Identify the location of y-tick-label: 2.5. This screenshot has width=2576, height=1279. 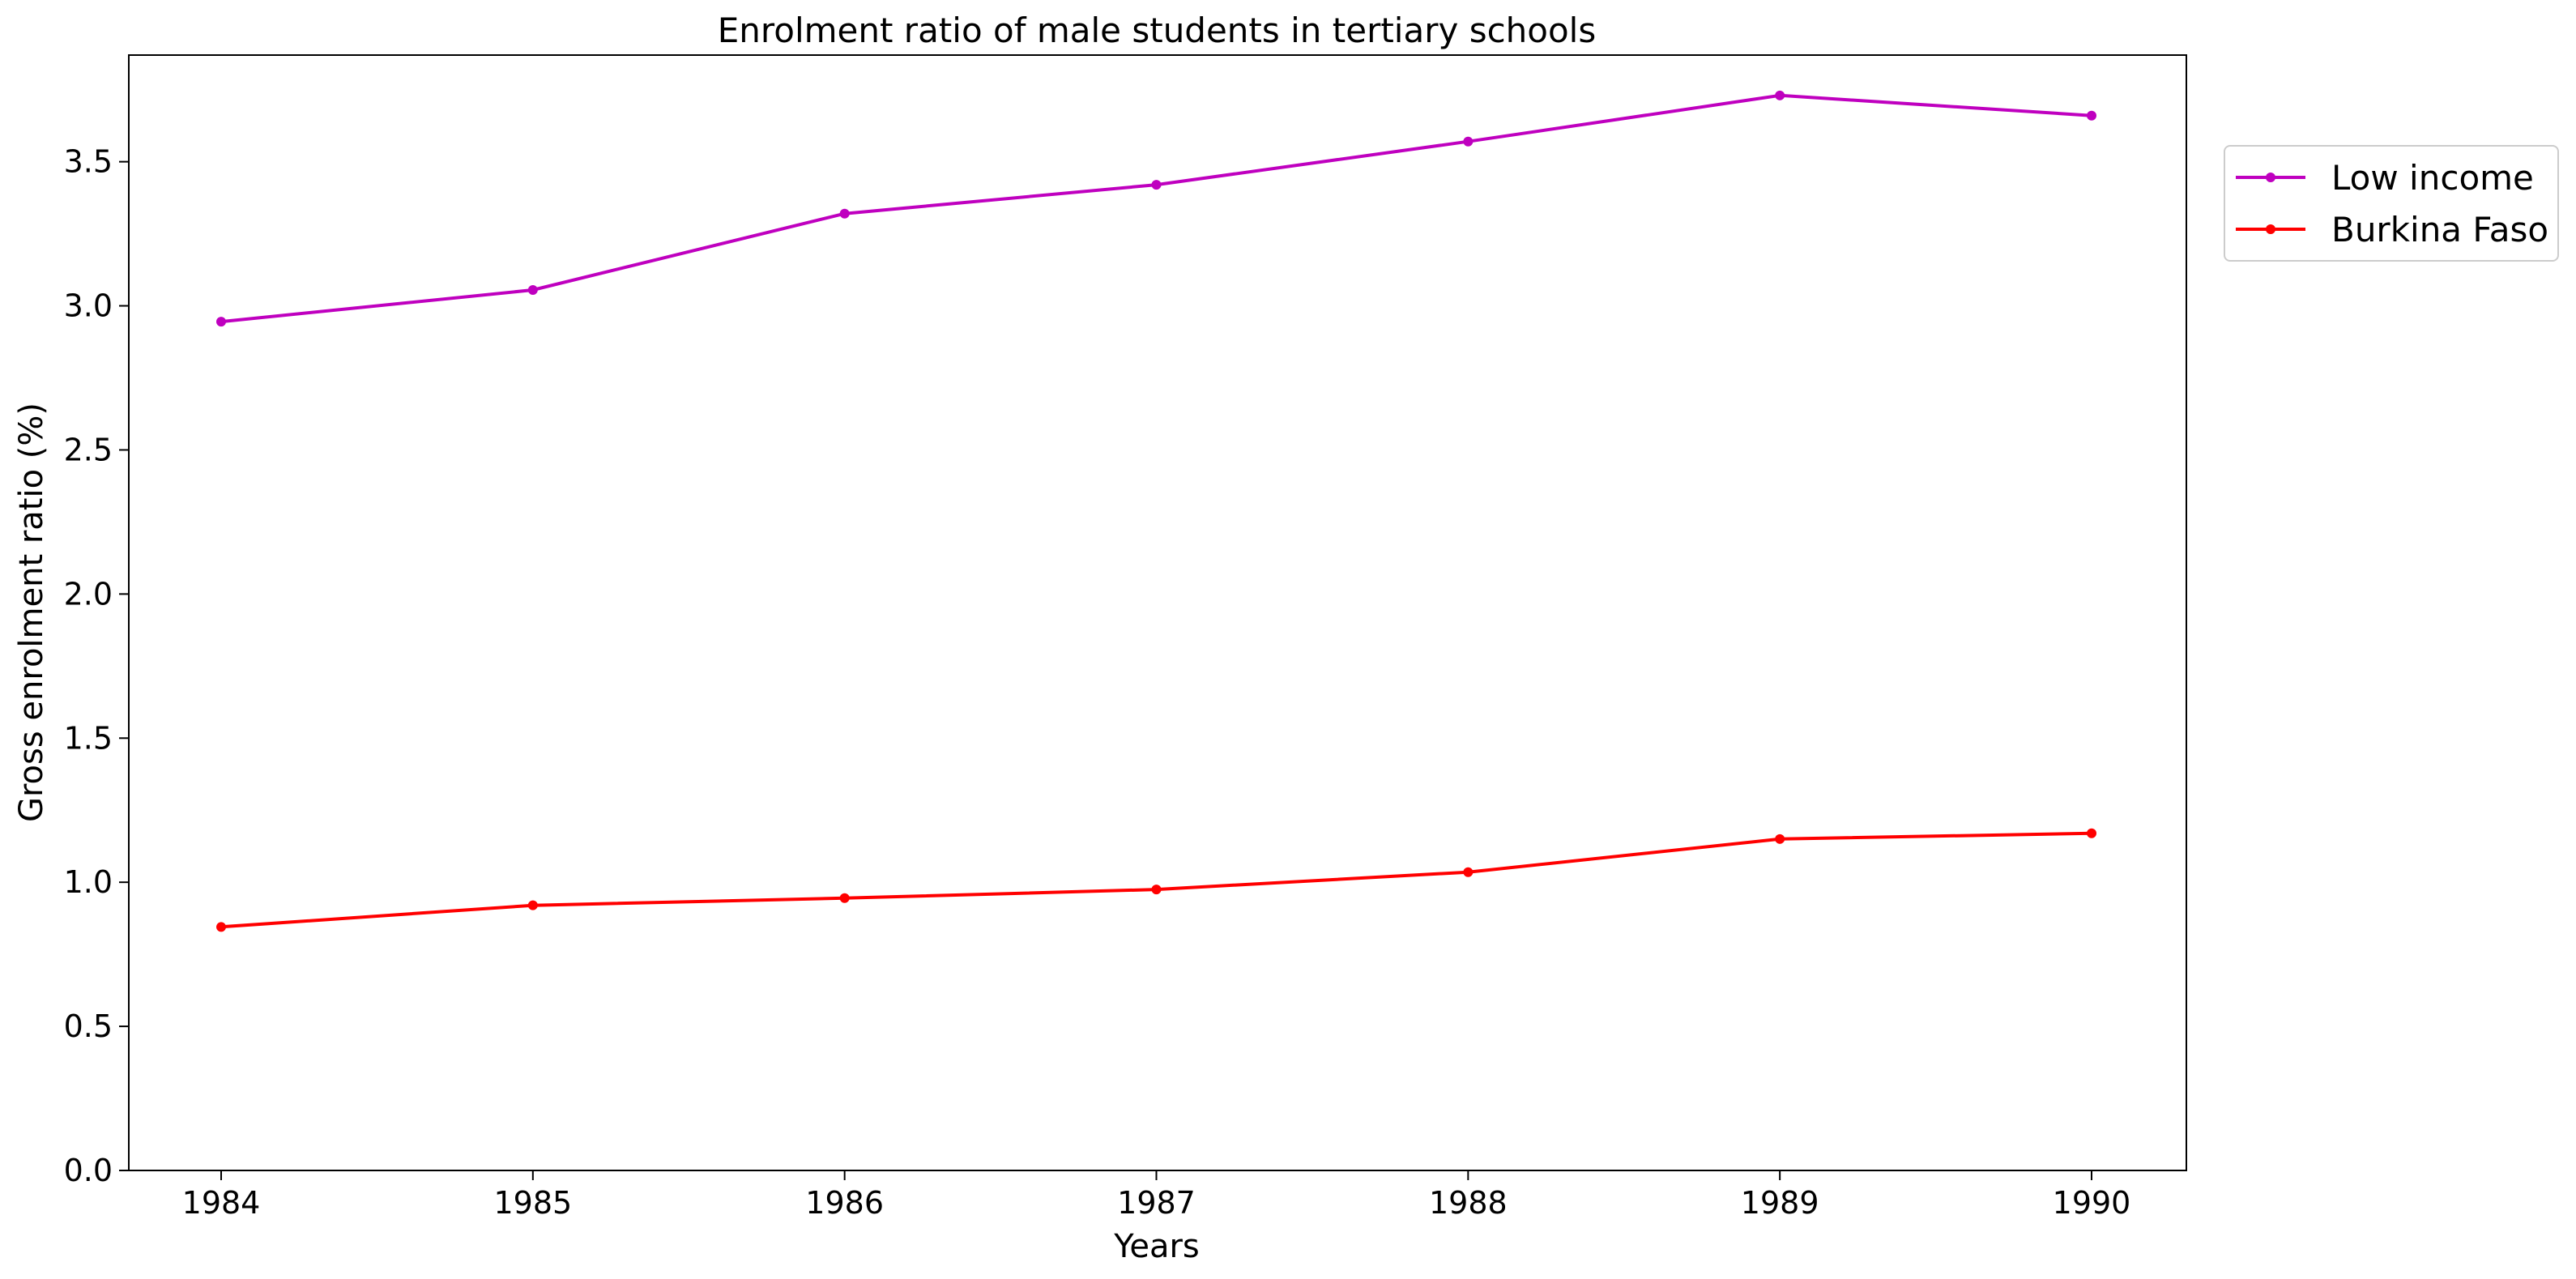
(89, 449).